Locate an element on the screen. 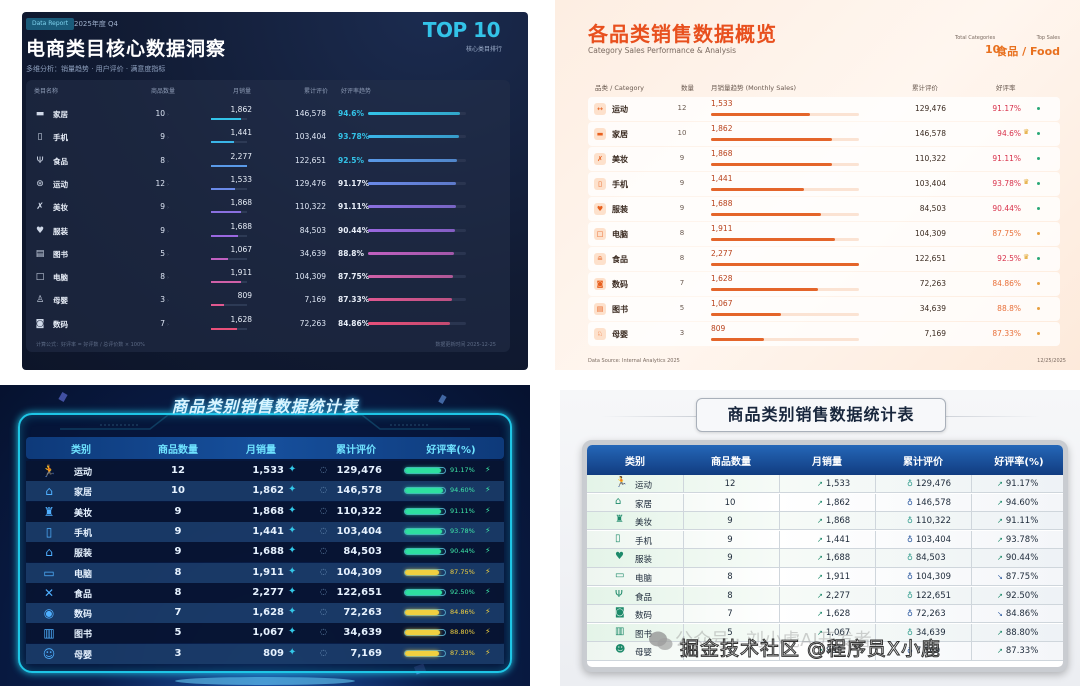  title-banner: 商品类别销售数据统计表 is located at coordinates (821, 415).